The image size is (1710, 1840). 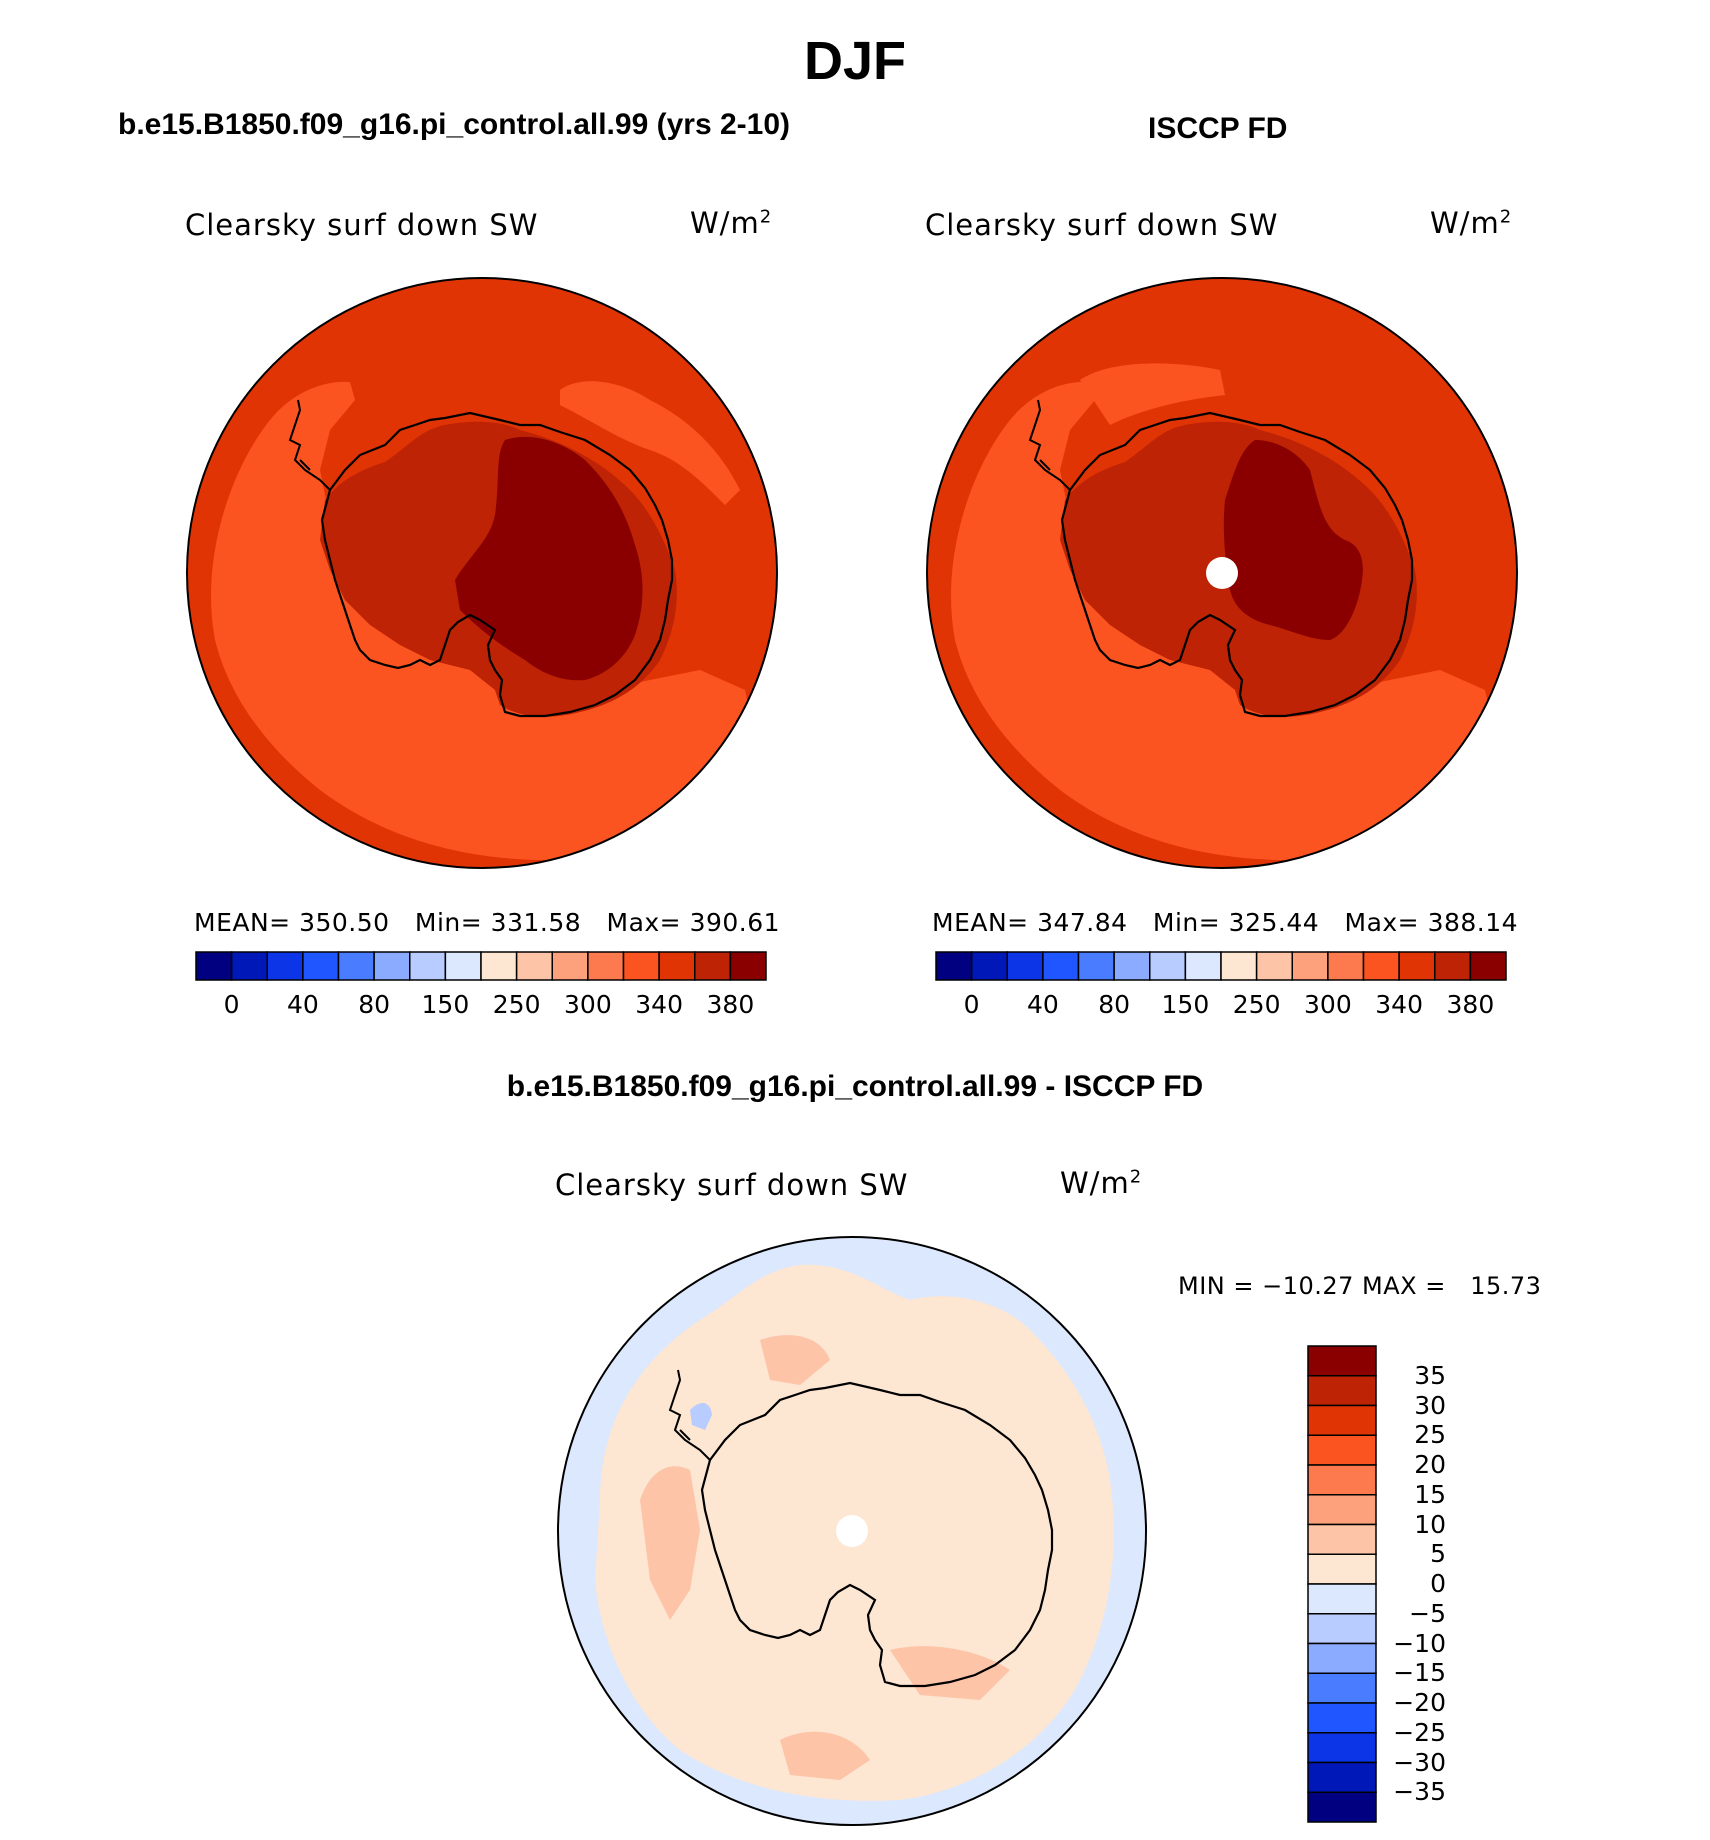 I want to click on colorbar-tick-label: −15, so click(x=1419, y=1673).